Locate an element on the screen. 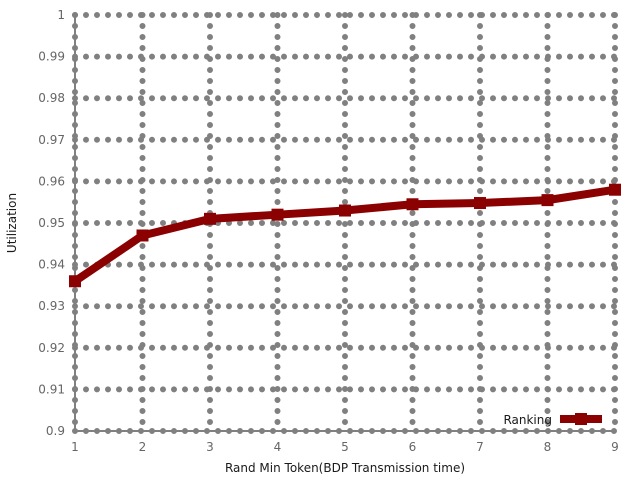 This screenshot has width=640, height=480. x-tick-label: 9 is located at coordinates (615, 447).